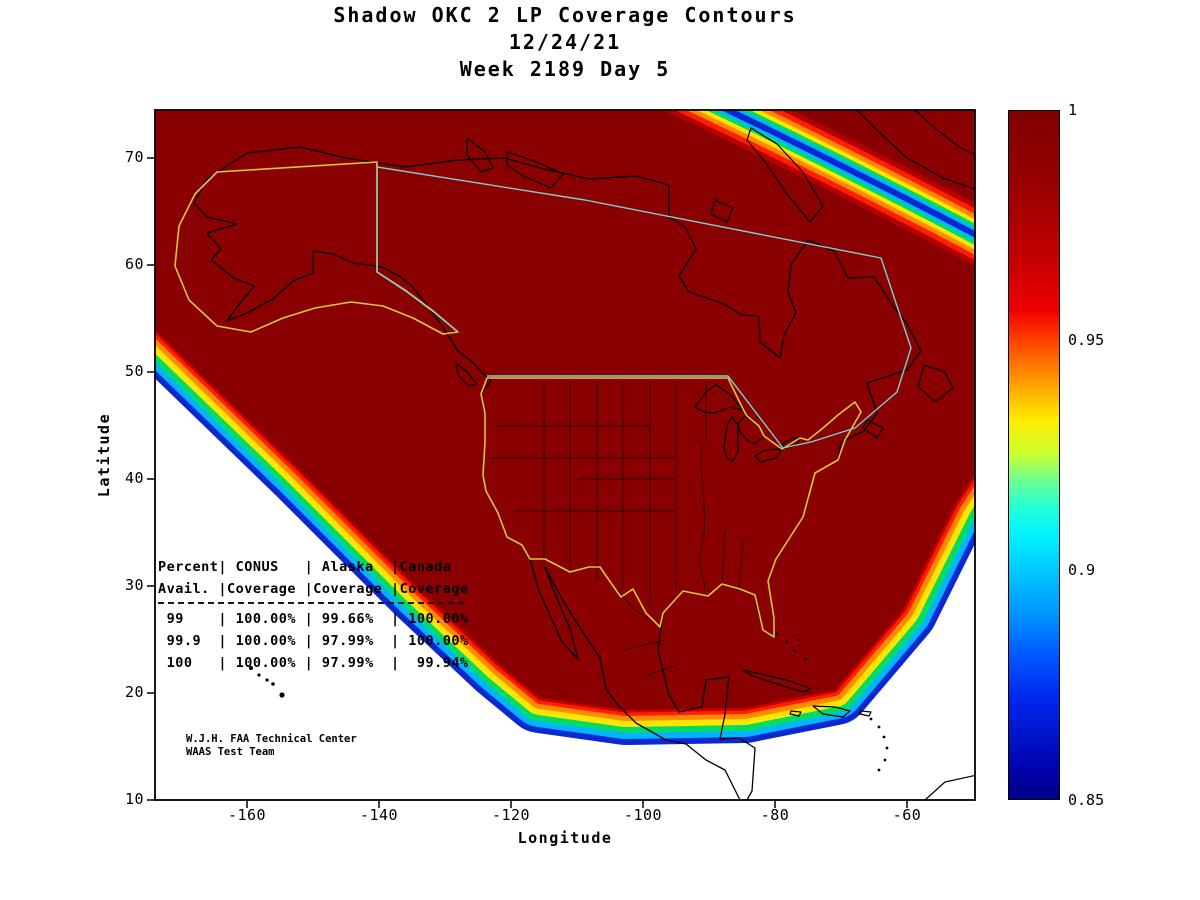 This screenshot has width=1200, height=900. What do you see at coordinates (1086, 800) in the screenshot?
I see `colorbar-tick-label: 0.85` at bounding box center [1086, 800].